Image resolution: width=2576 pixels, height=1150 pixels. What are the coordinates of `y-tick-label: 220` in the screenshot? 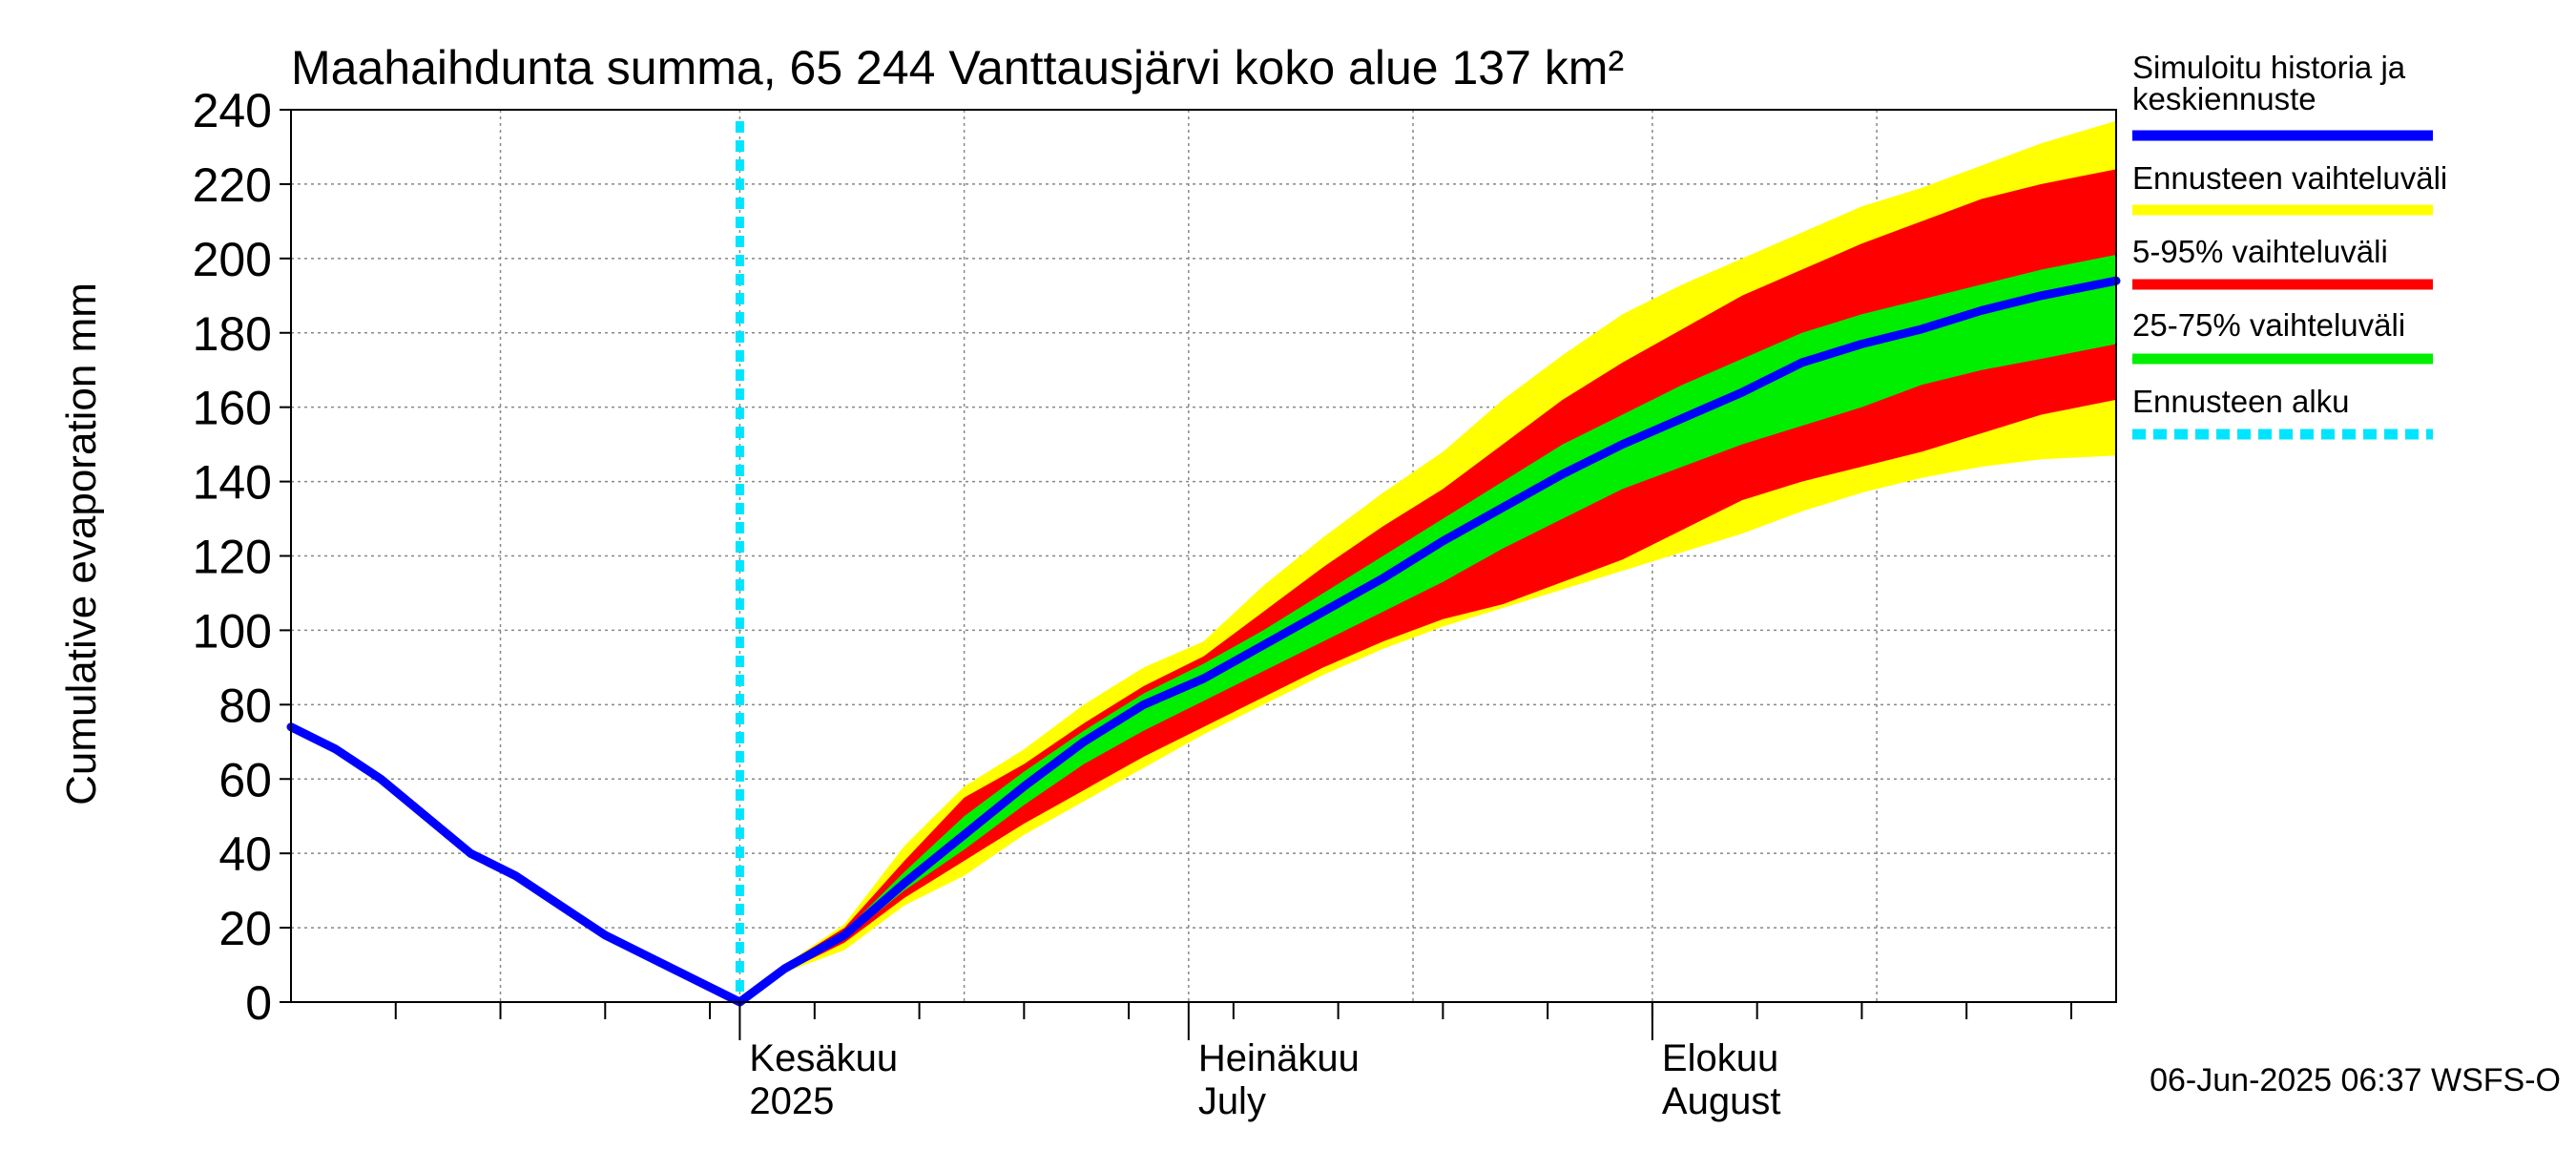 It's located at (232, 185).